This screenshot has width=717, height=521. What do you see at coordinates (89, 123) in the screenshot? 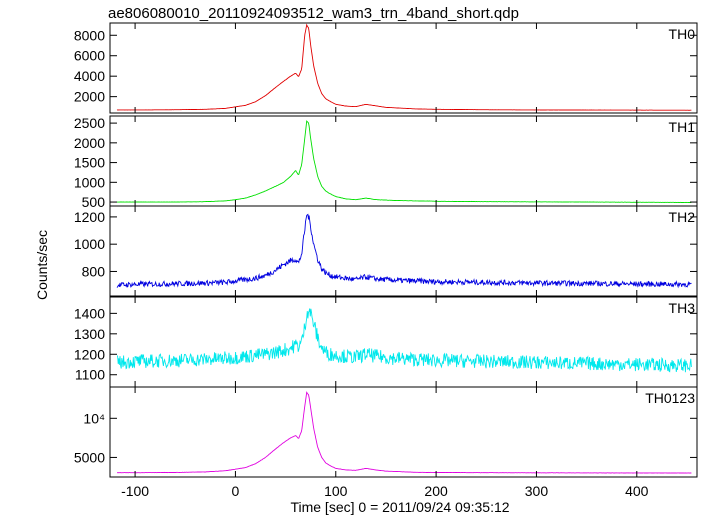
I see `y-tick-label: 2500` at bounding box center [89, 123].